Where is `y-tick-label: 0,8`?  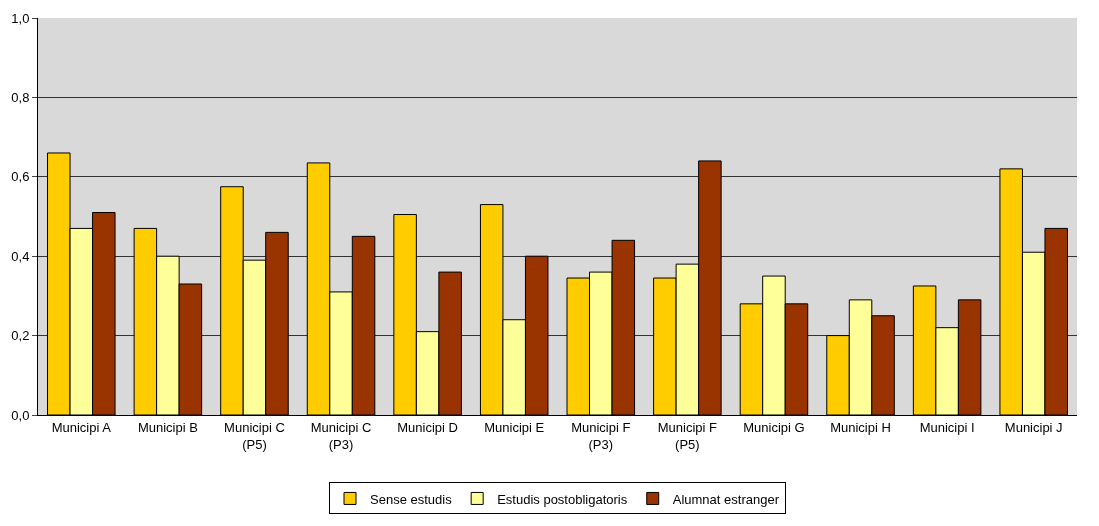 y-tick-label: 0,8 is located at coordinates (20, 97).